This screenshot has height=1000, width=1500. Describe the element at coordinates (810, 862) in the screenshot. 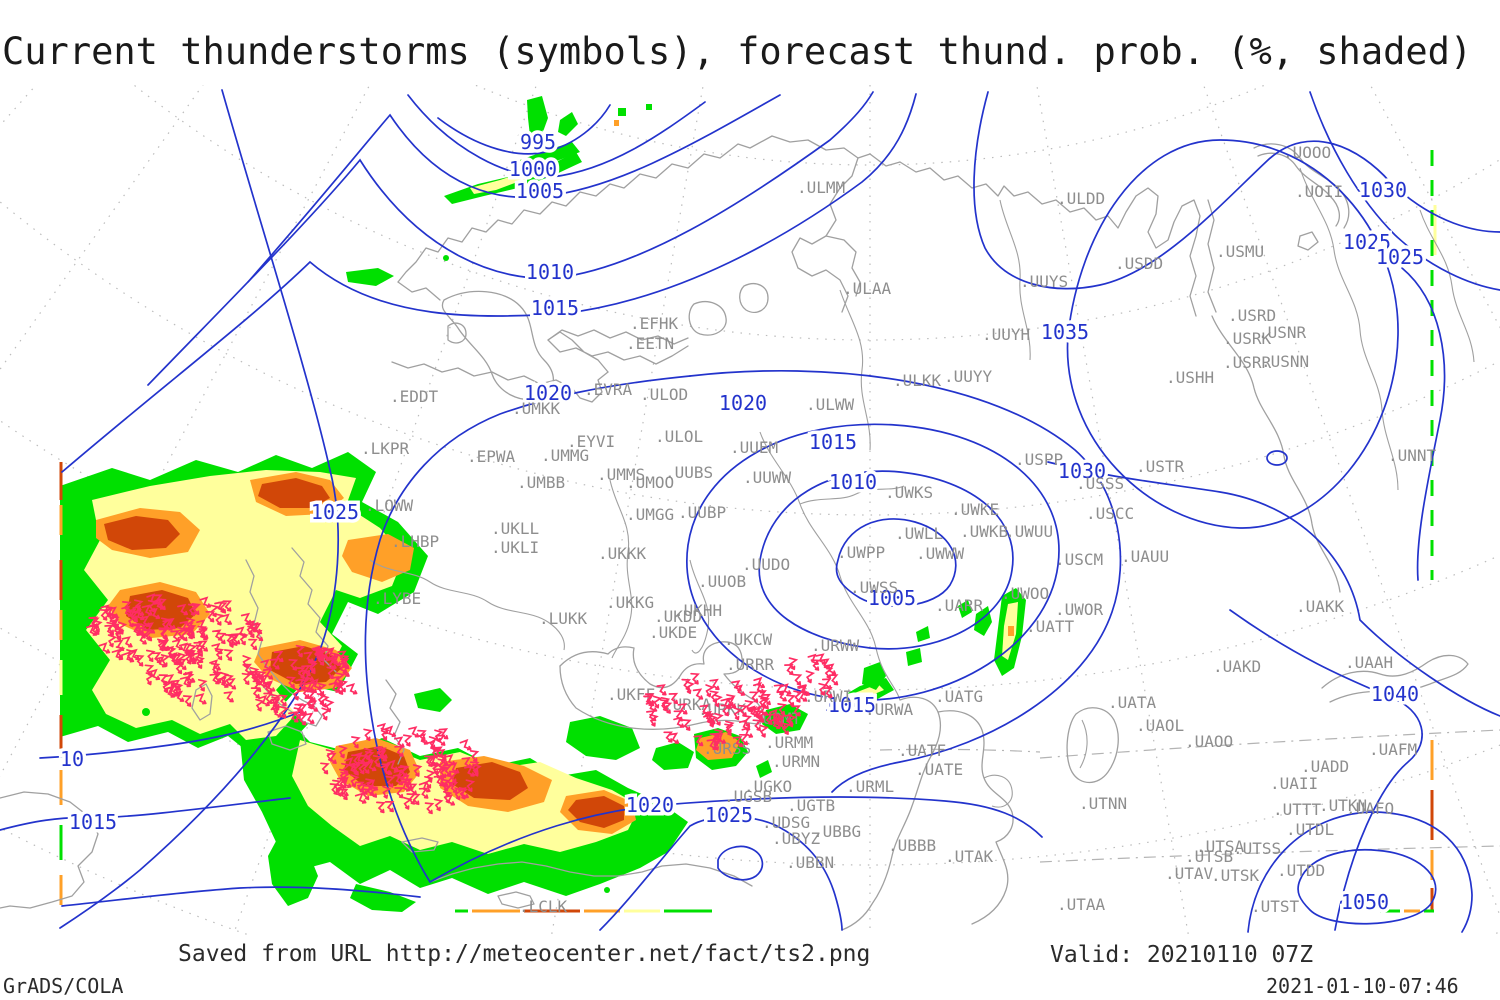

I see `station-label: .UBBN` at that location.